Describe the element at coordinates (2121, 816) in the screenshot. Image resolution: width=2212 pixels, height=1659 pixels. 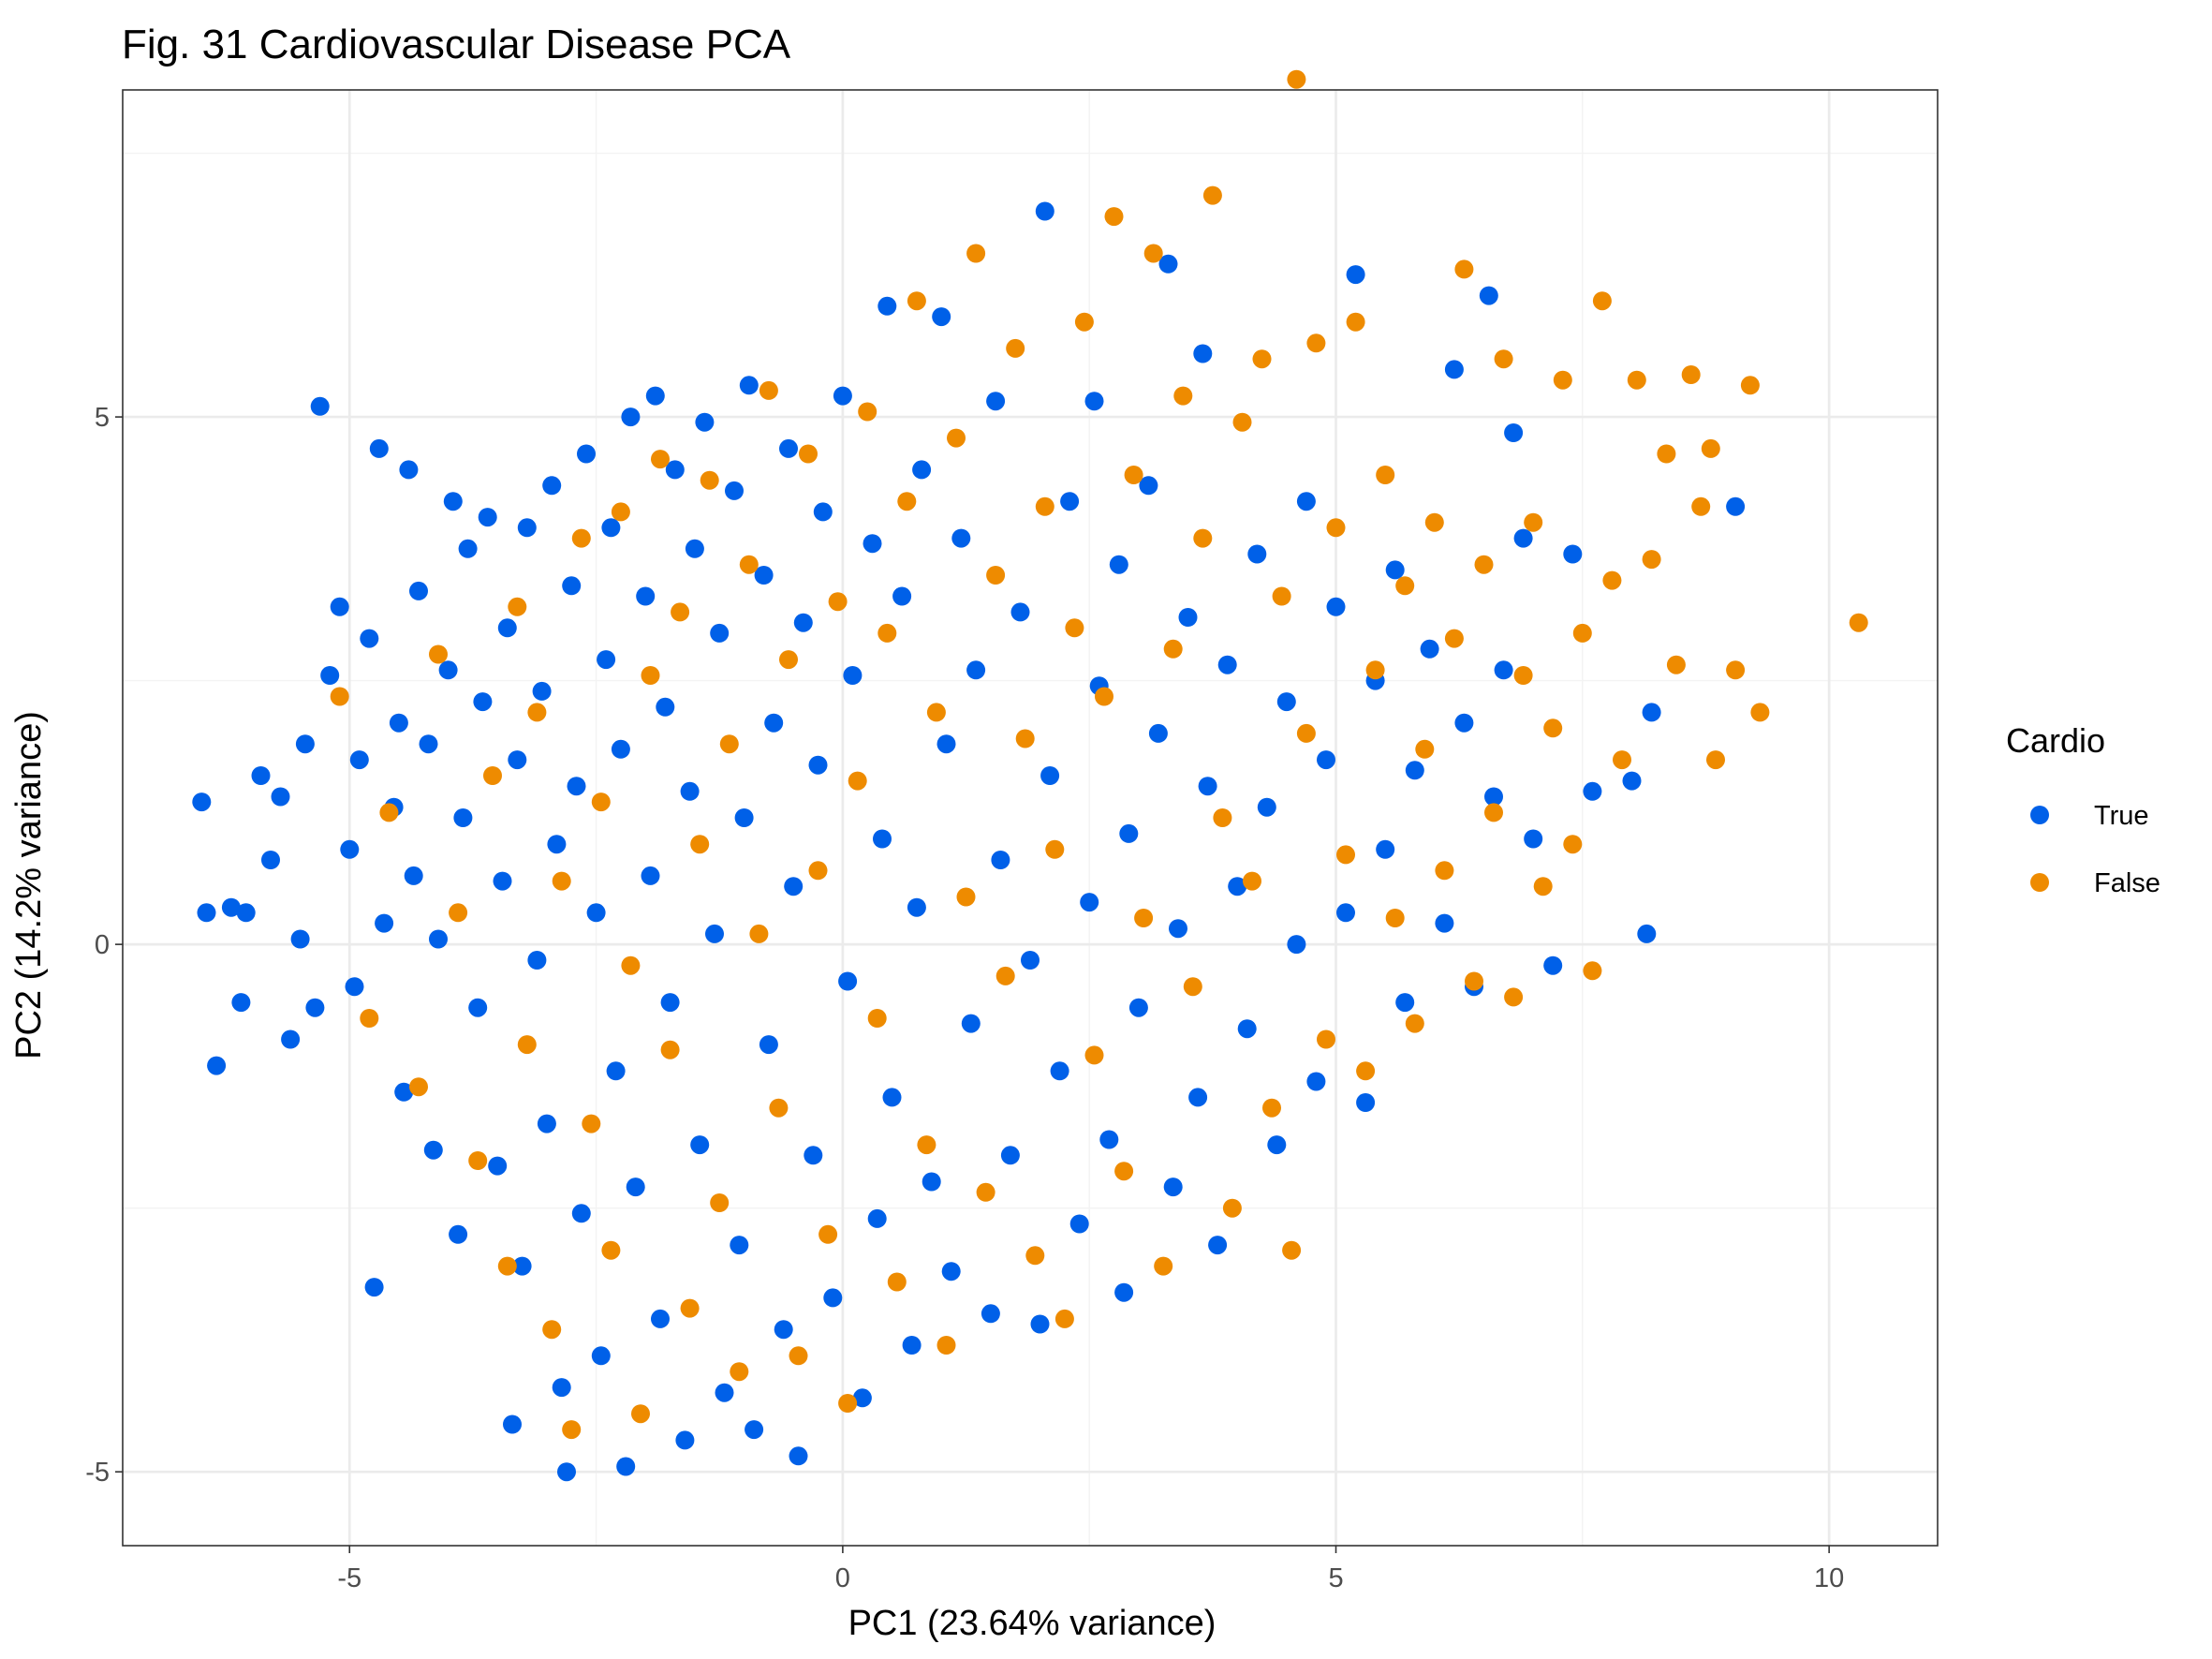
I see `legend-label-true: True` at that location.